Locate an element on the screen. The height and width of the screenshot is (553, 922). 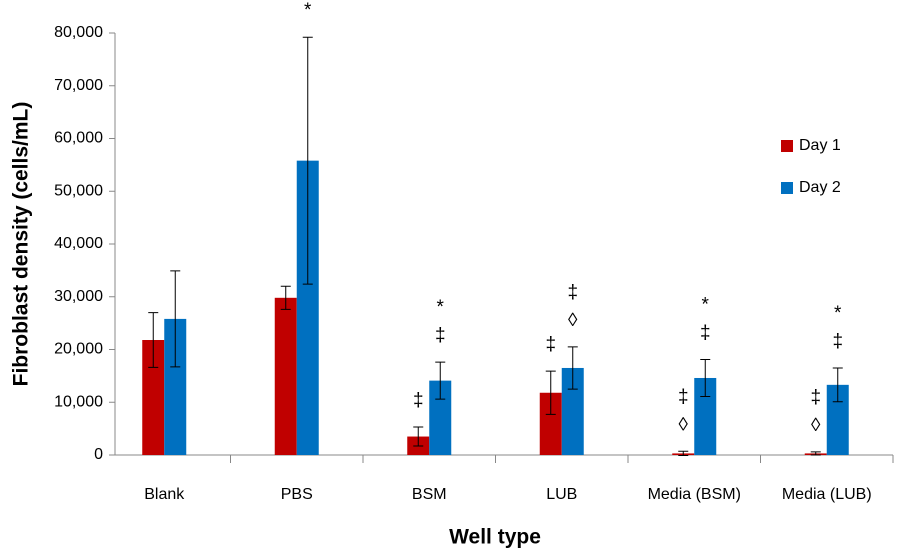
x-axis-title: Well type is located at coordinates (495, 537).